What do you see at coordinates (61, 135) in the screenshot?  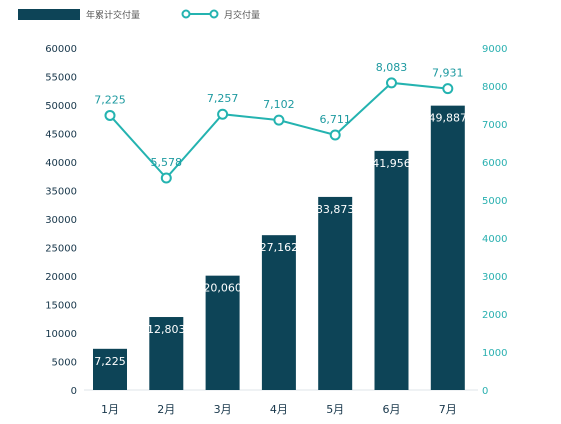 I see `left-axis-tick-label: 45000` at bounding box center [61, 135].